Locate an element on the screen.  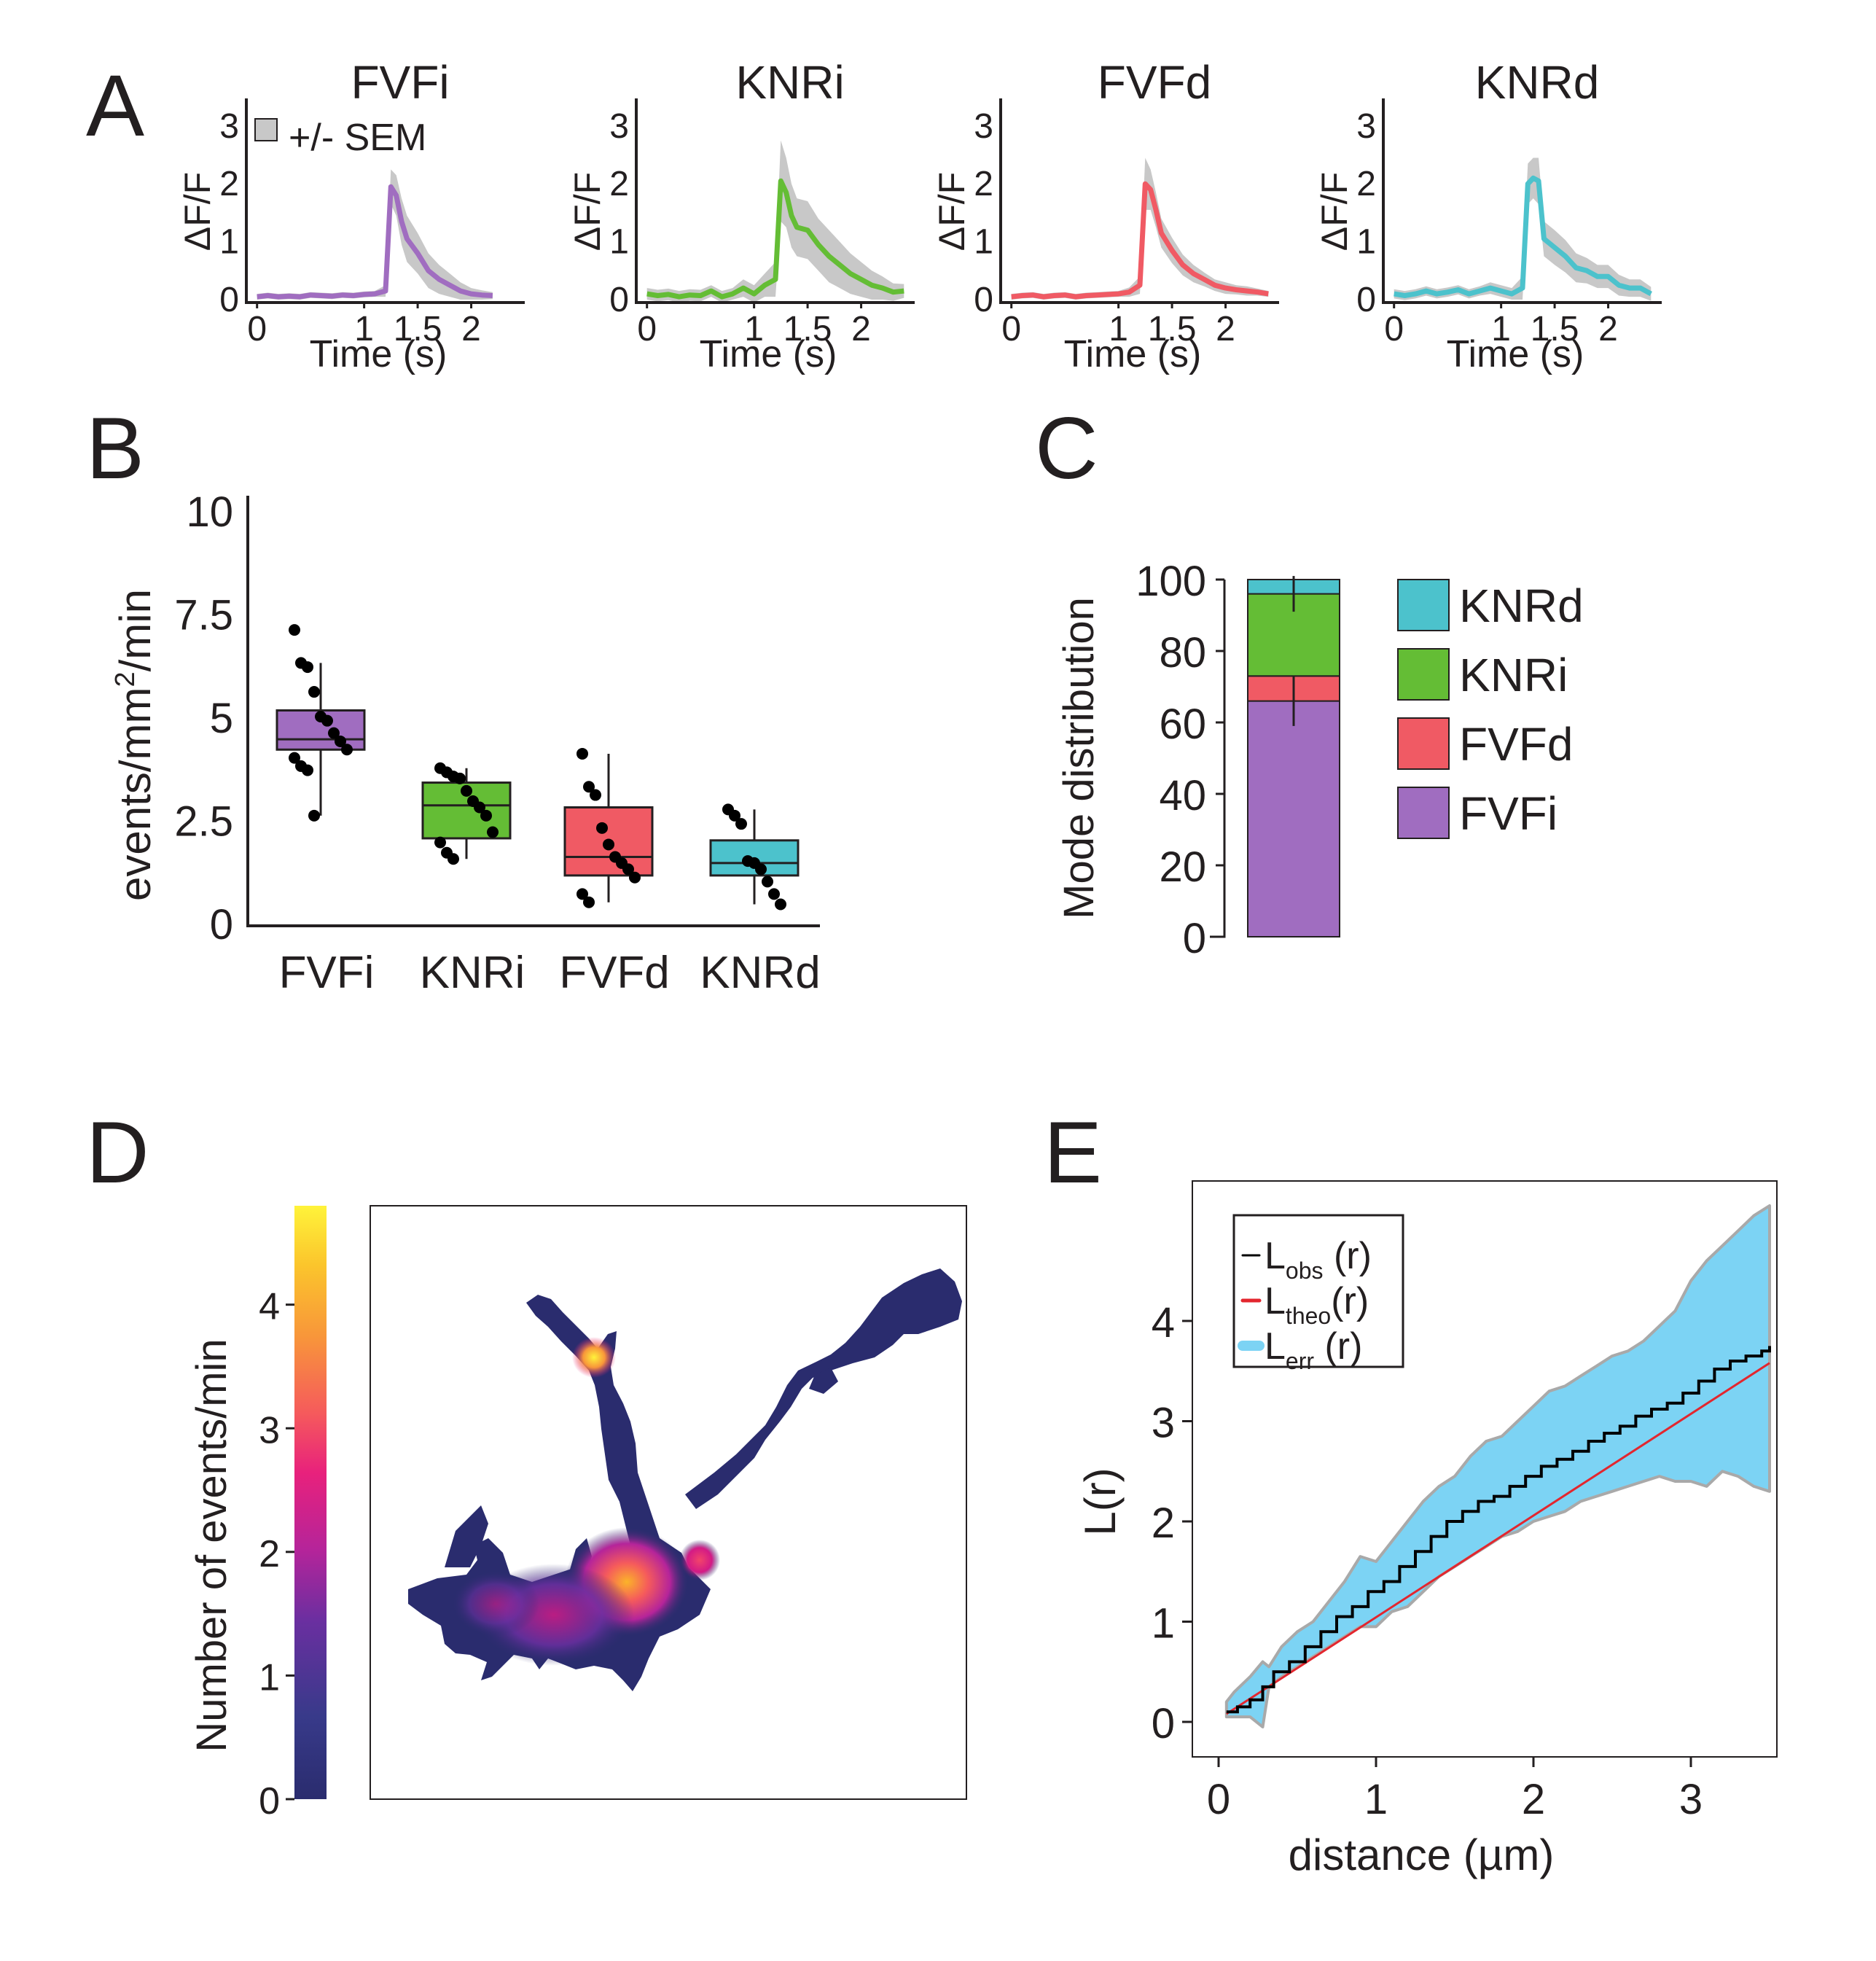
a-title: KNRi is located at coordinates (790, 82).